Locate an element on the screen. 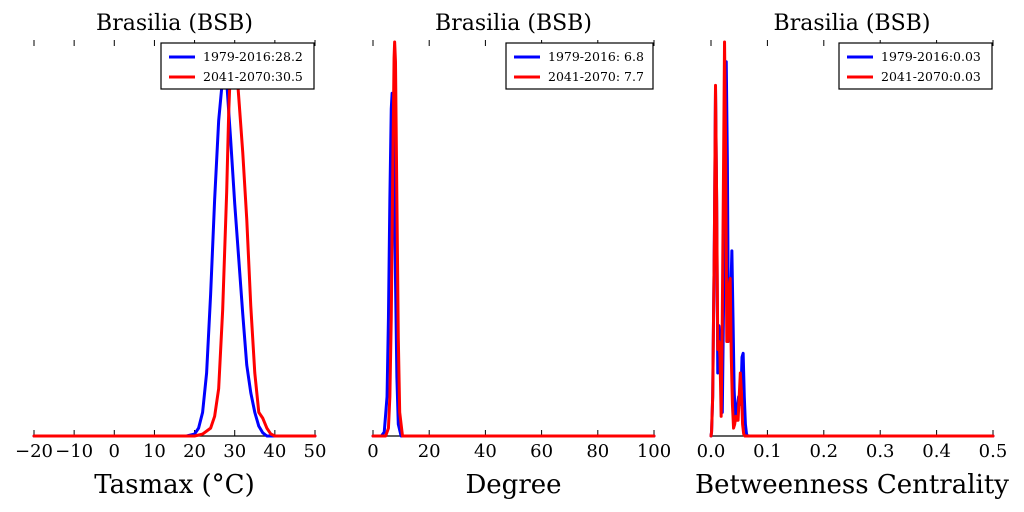 This screenshot has height=512, width=1024. x-tick-label: 0.2 is located at coordinates (823, 451).